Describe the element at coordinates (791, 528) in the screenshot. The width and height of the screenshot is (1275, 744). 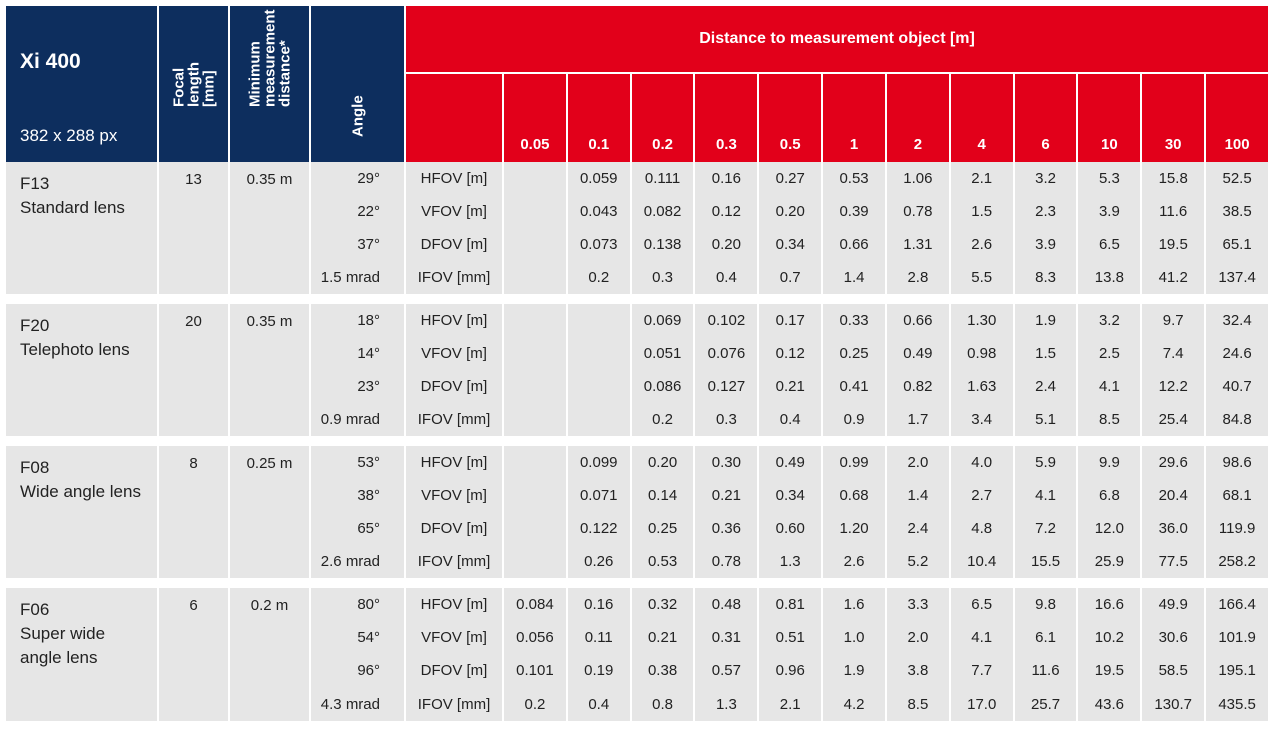
I see `value-cell: 0.60` at that location.